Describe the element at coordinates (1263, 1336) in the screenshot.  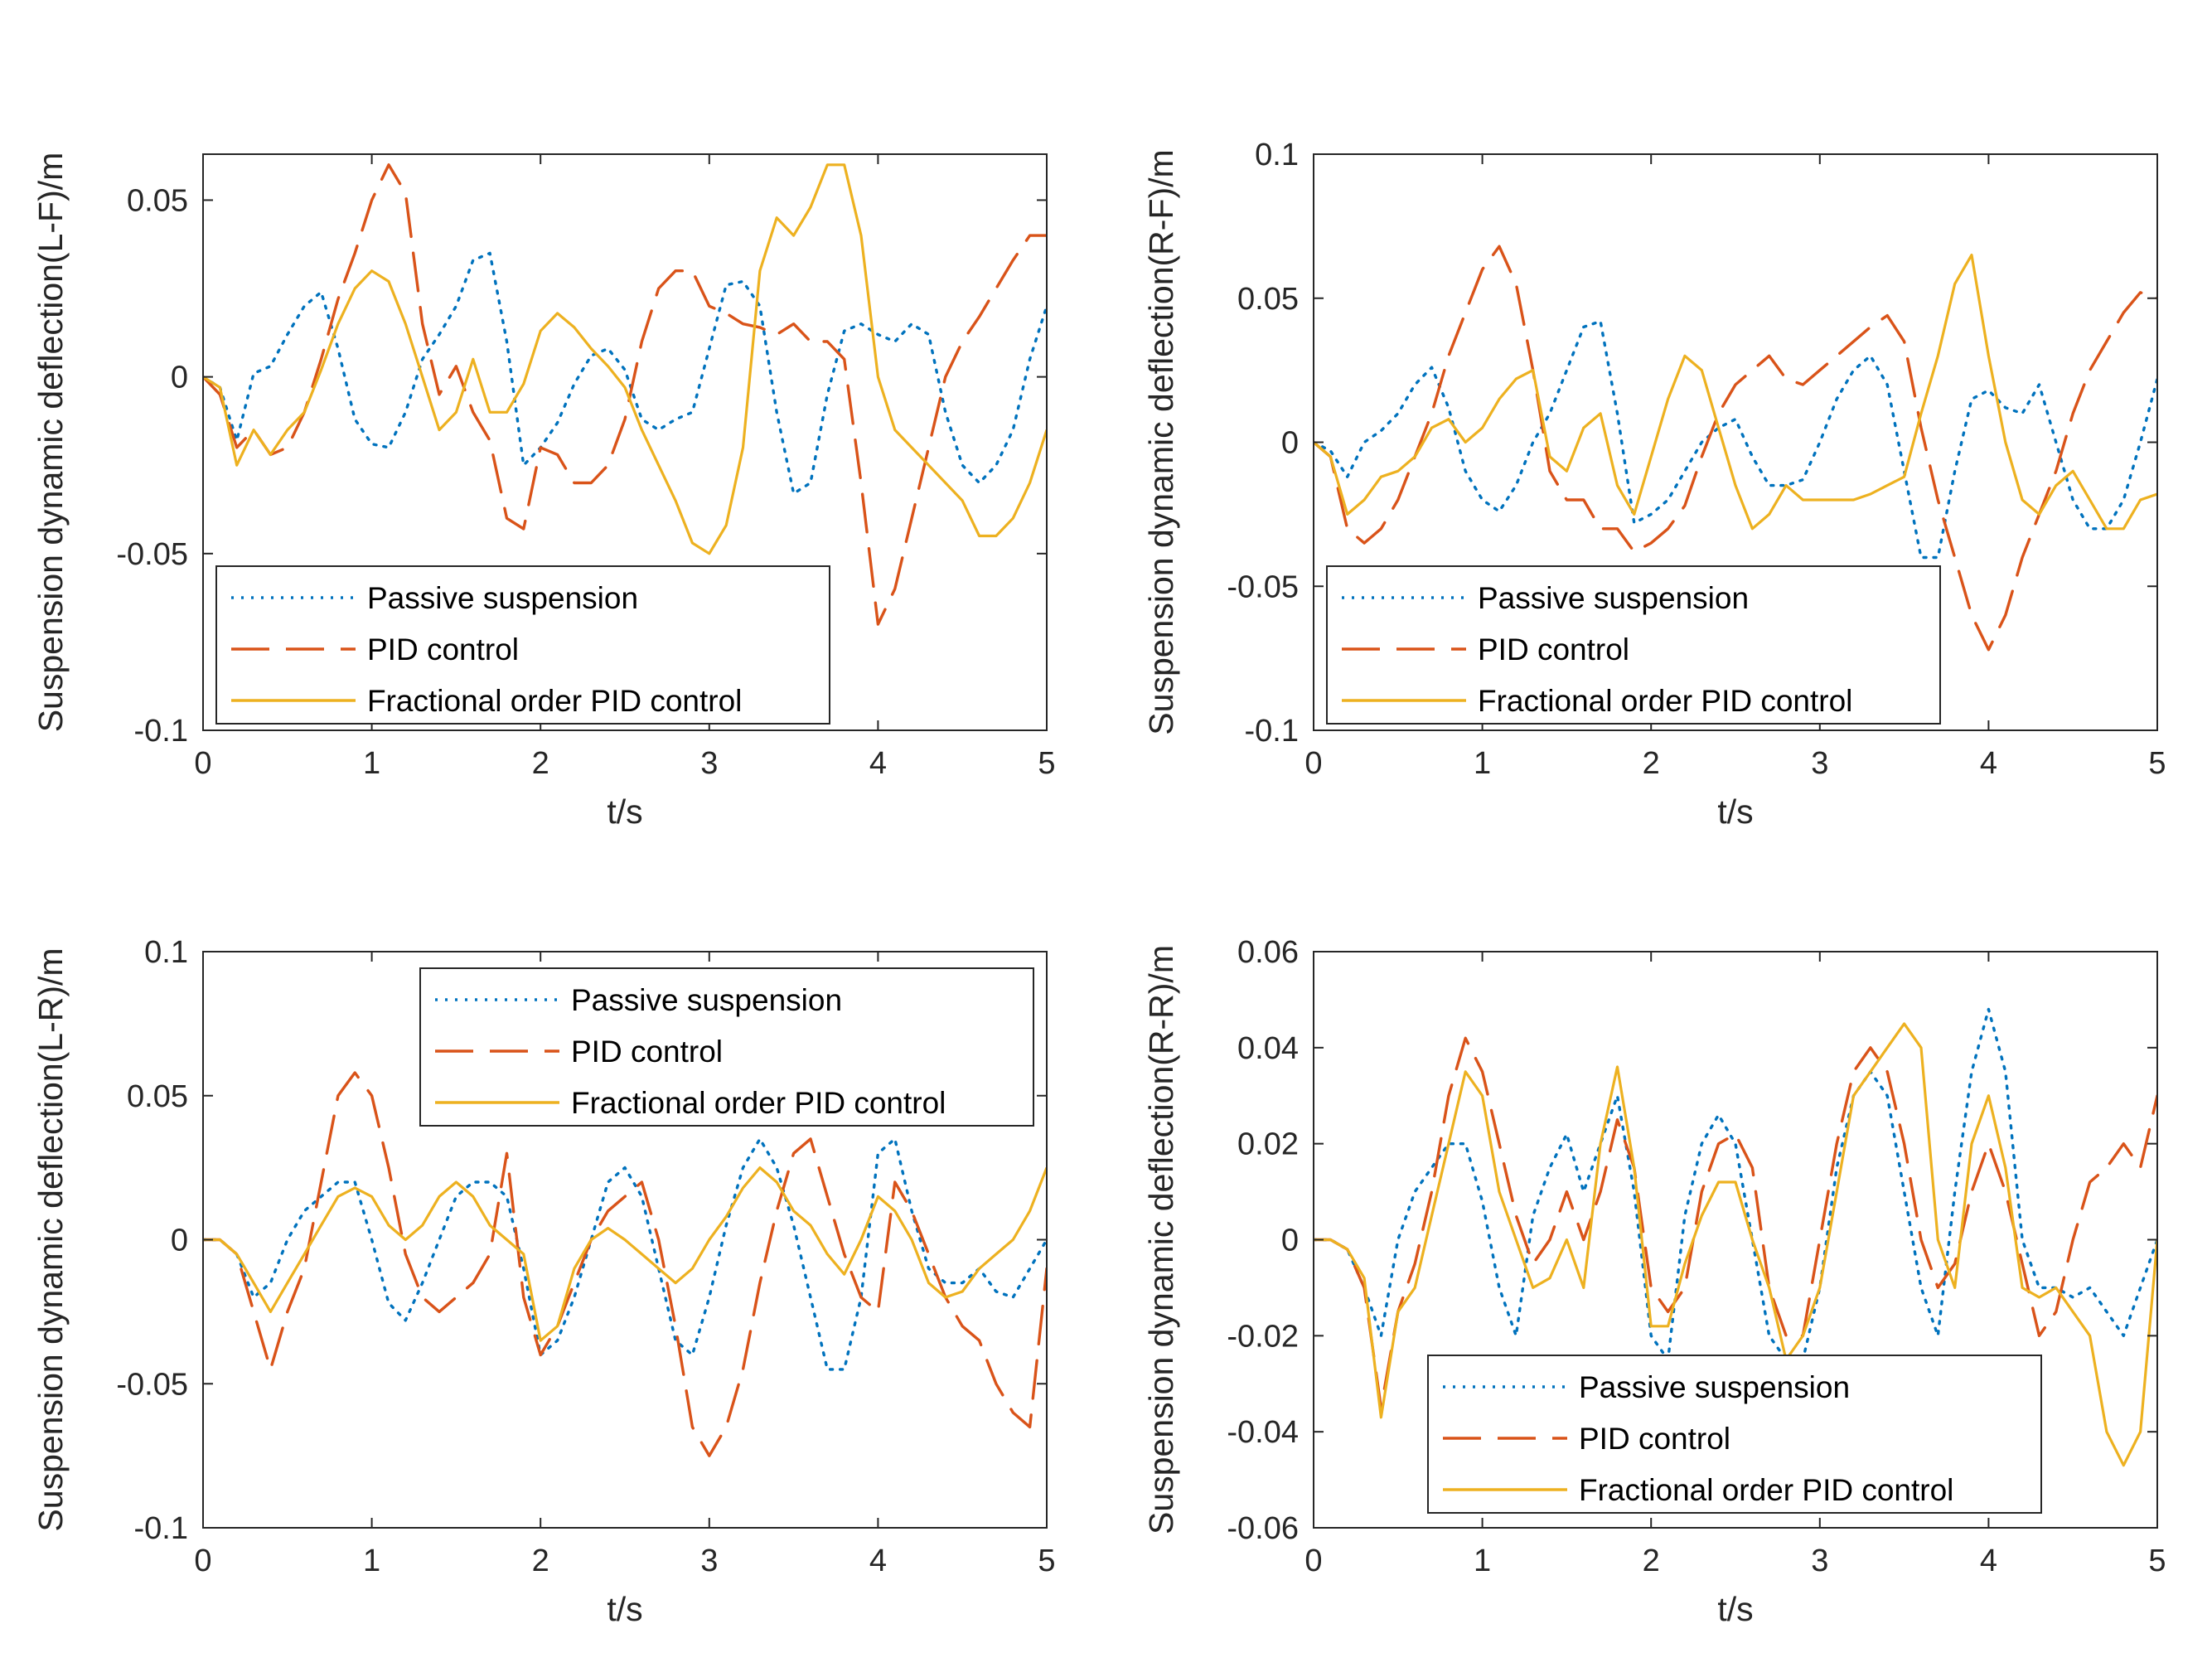
I see `y-tick-label: -0.02` at that location.